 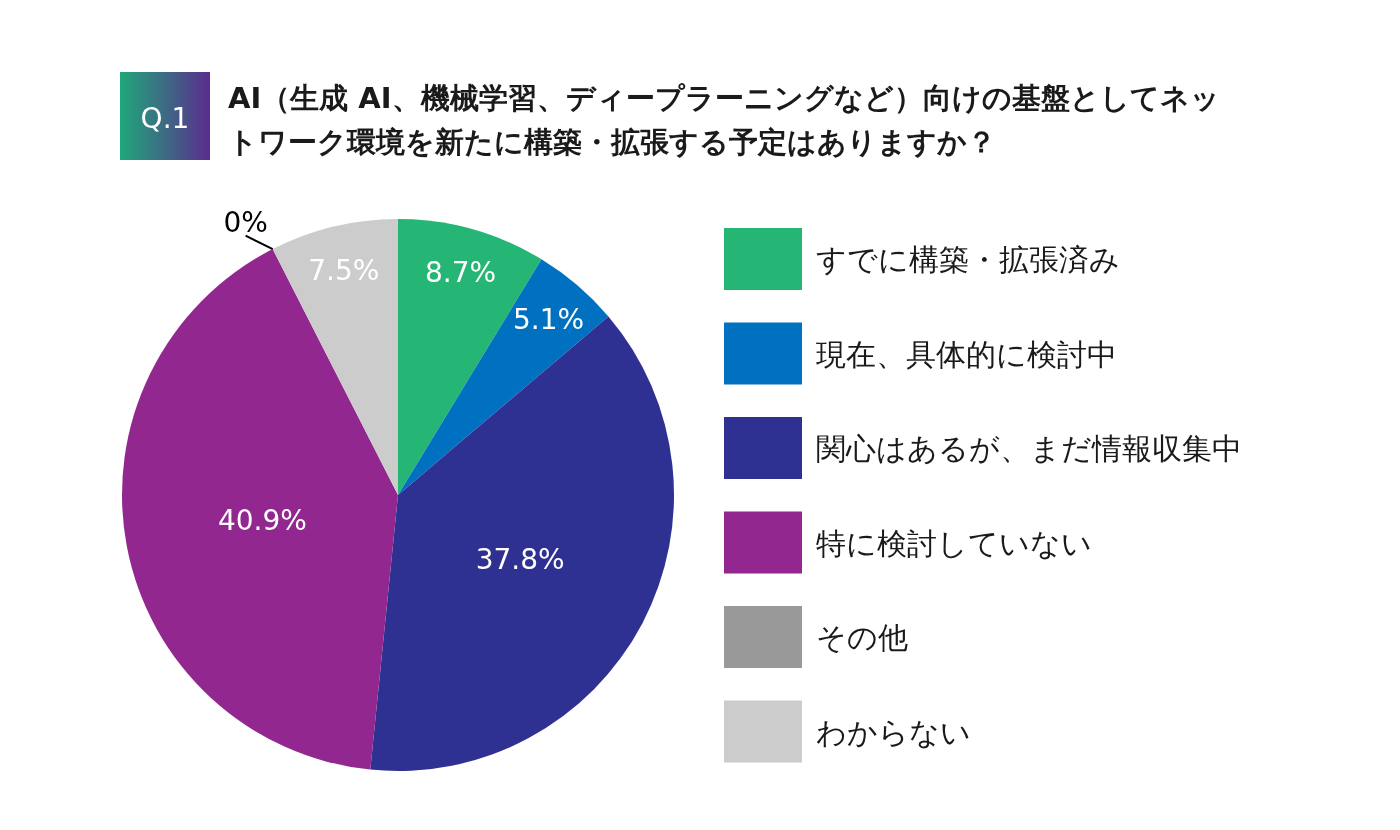 What do you see at coordinates (520, 560) in the screenshot?
I see `data-label: 37.8%` at bounding box center [520, 560].